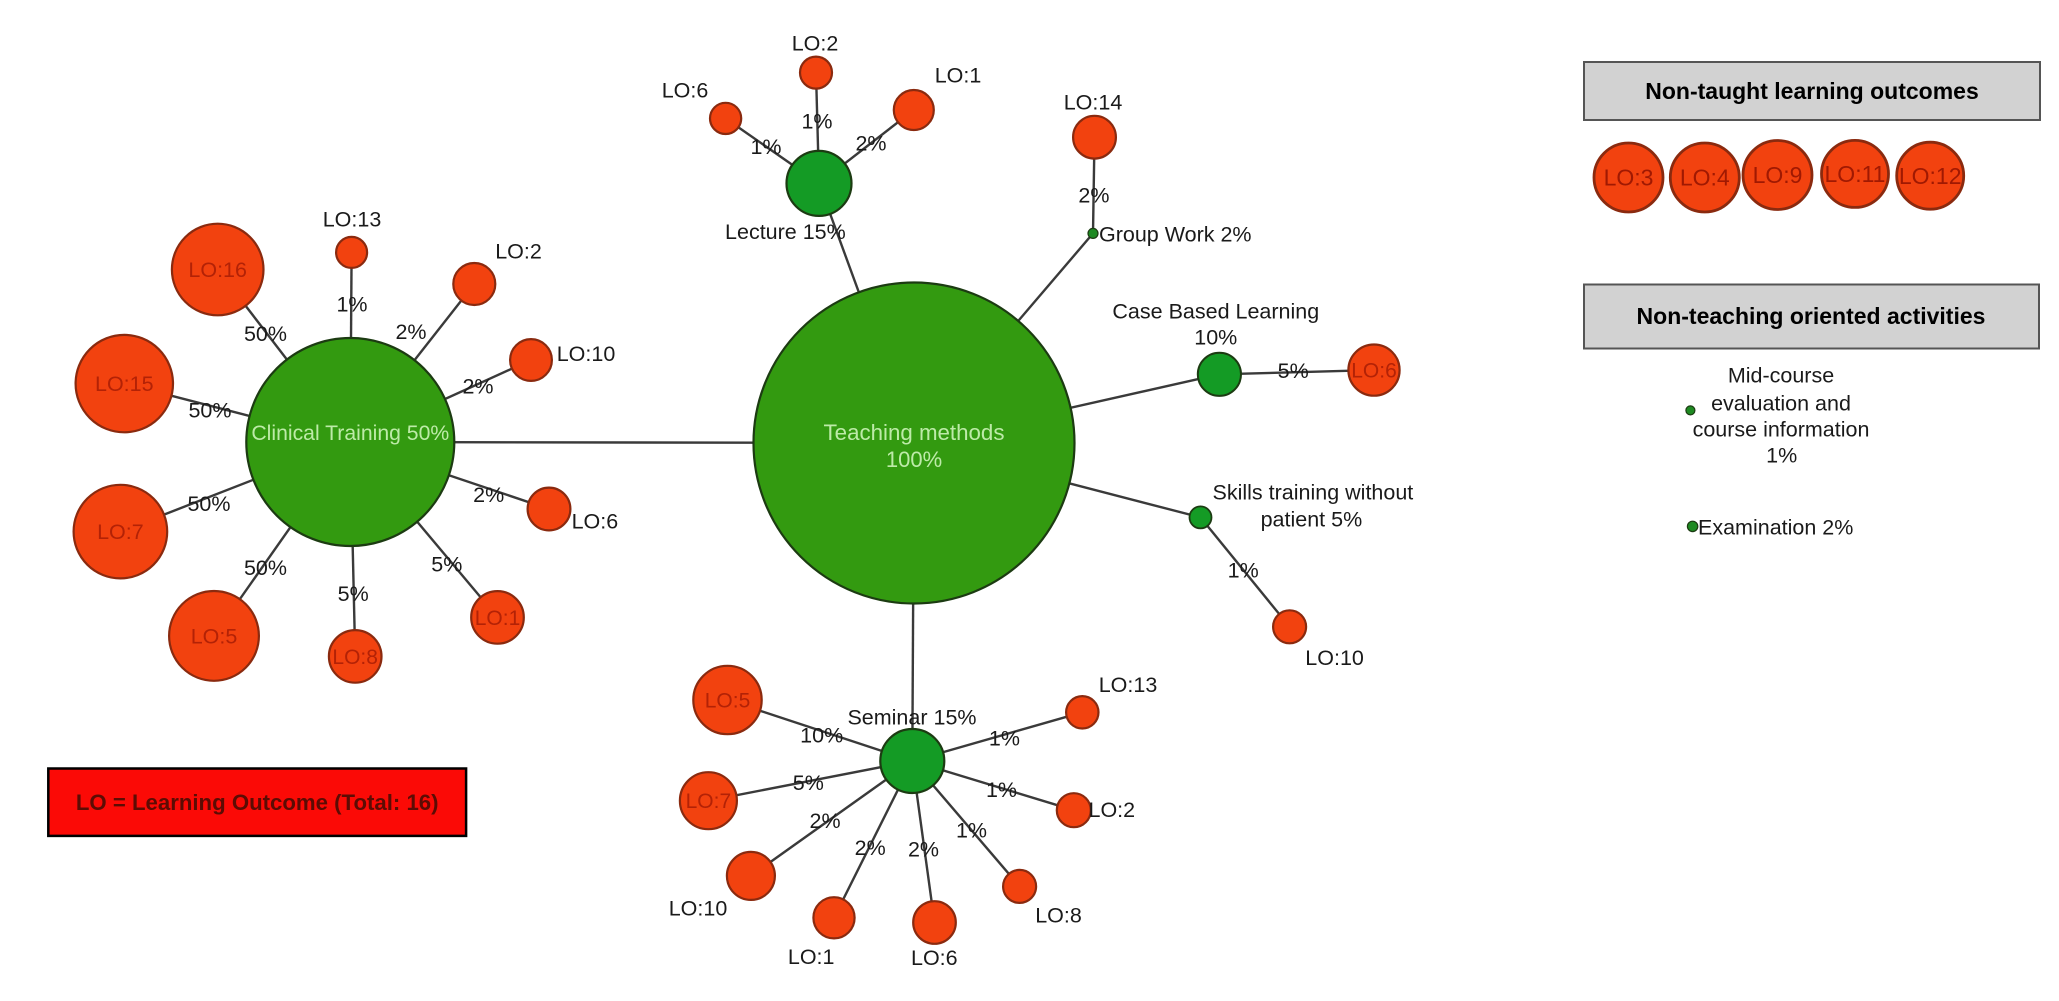  Describe the element at coordinates (1313, 492) in the screenshot. I see `svg-text: Skills training without` at that location.